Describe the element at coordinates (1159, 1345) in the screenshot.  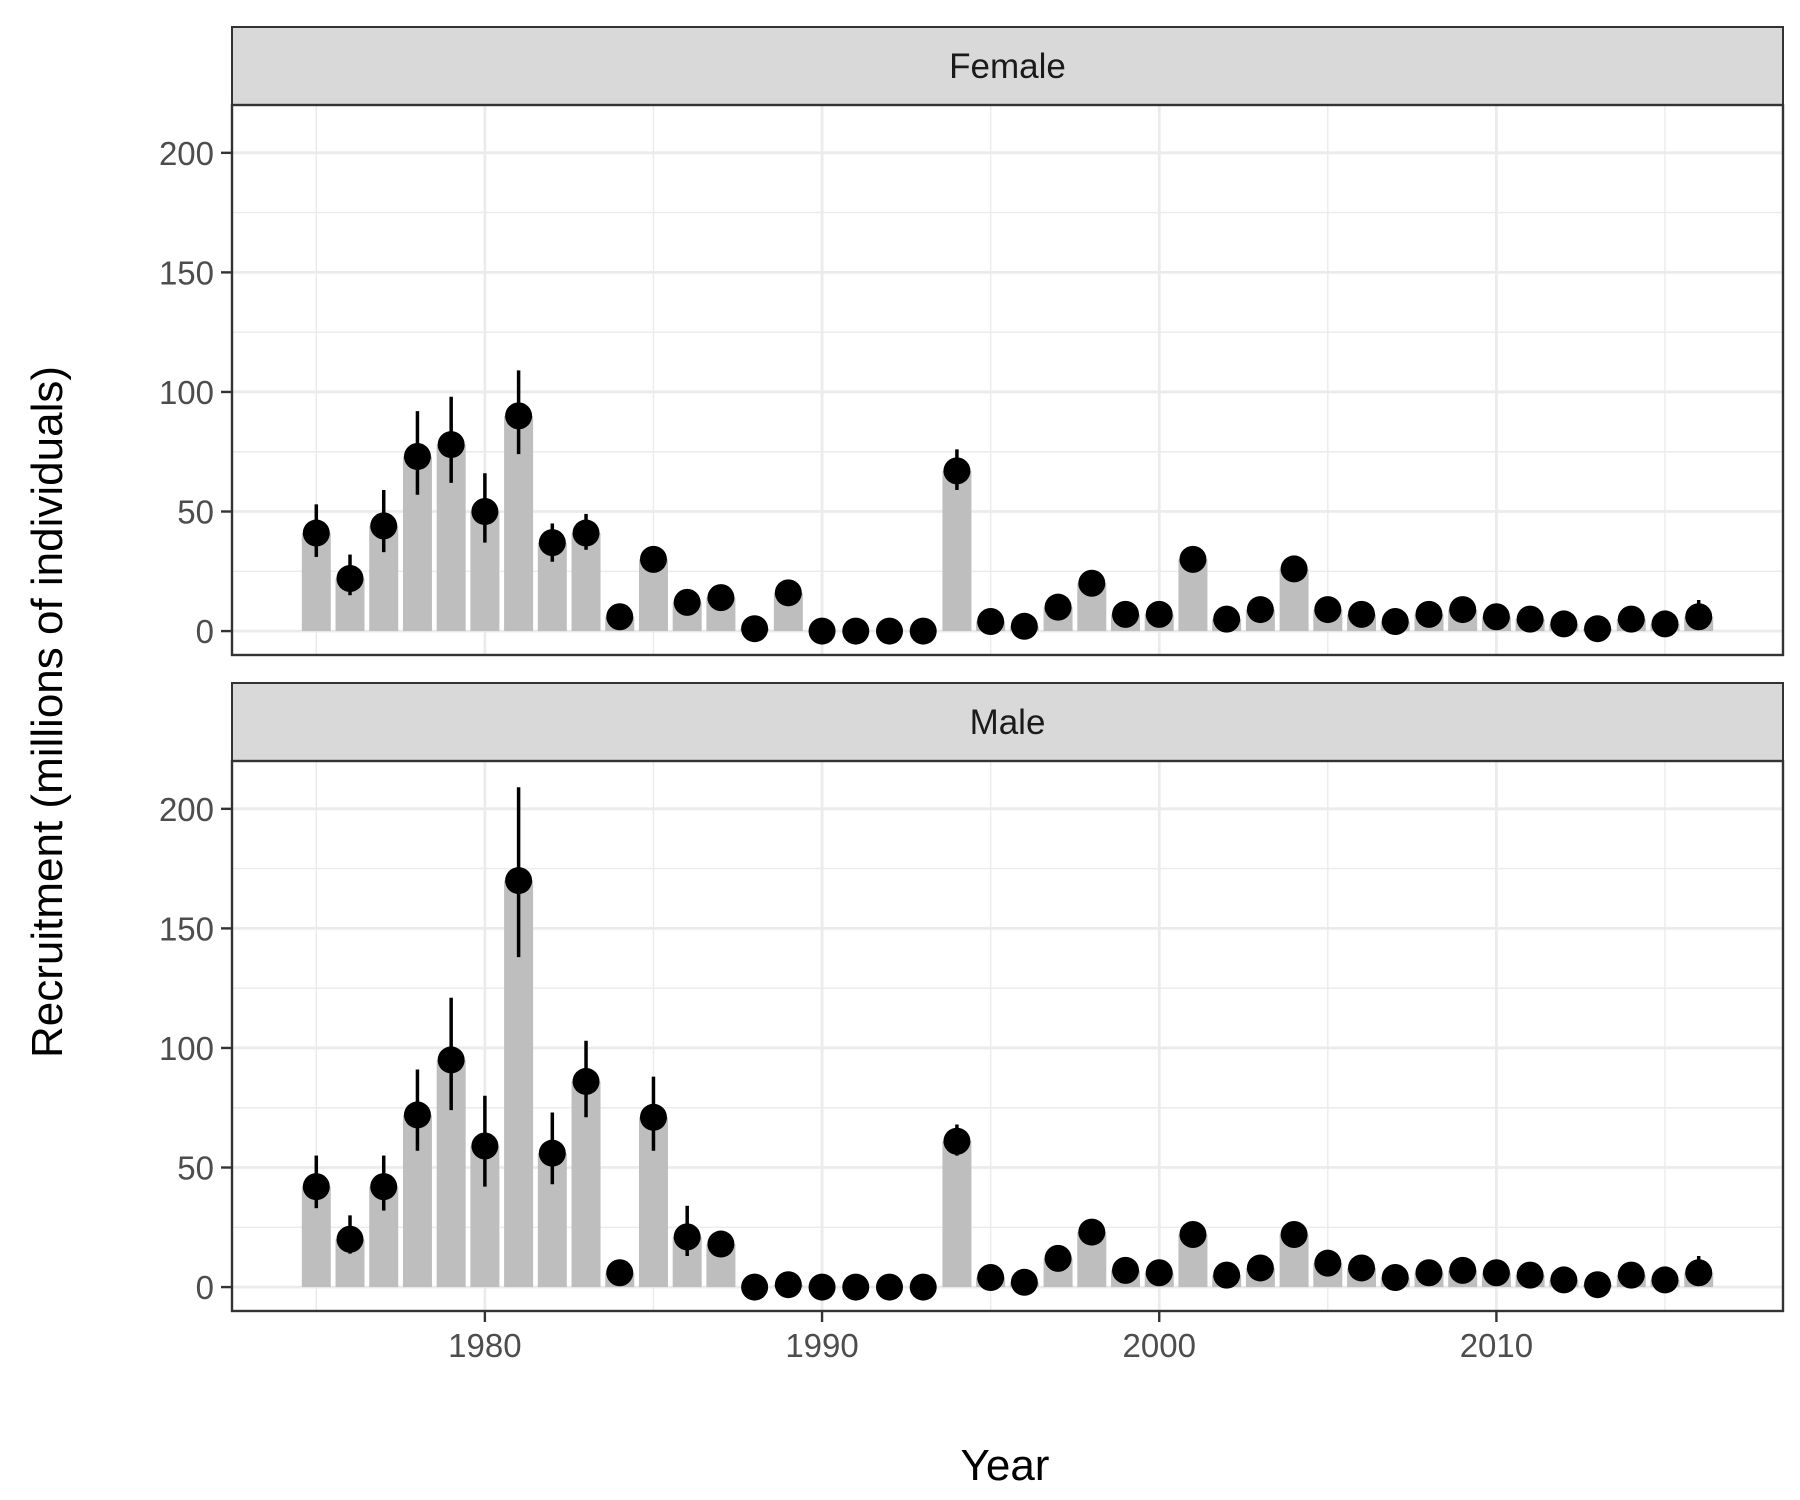
I see `x-tick-label: 2000` at that location.